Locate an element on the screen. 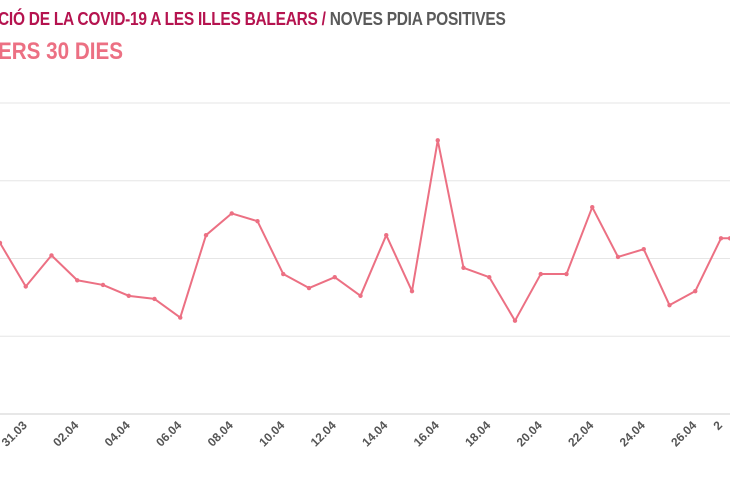 Image resolution: width=730 pixels, height=500 pixels. x-tick-label: 18.04 is located at coordinates (477, 433).